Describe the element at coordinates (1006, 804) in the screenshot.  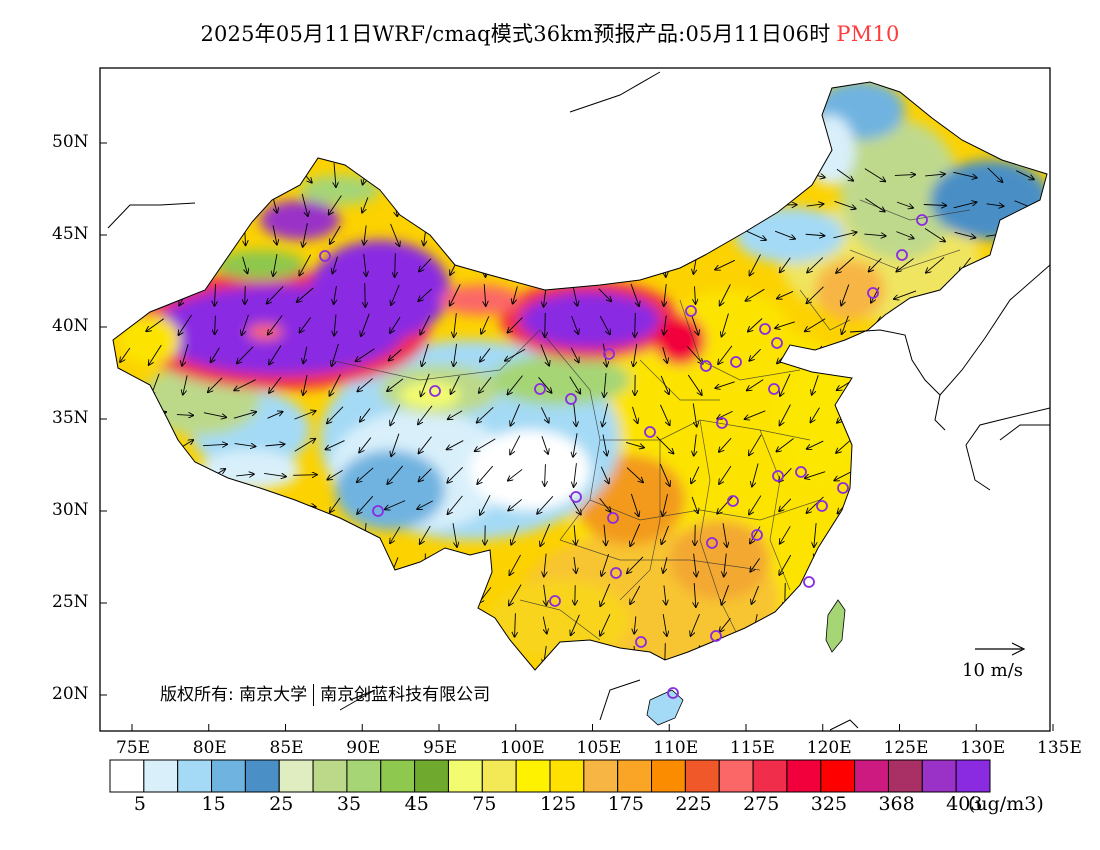
I see `colorbar-unit: (ug/m3)` at that location.